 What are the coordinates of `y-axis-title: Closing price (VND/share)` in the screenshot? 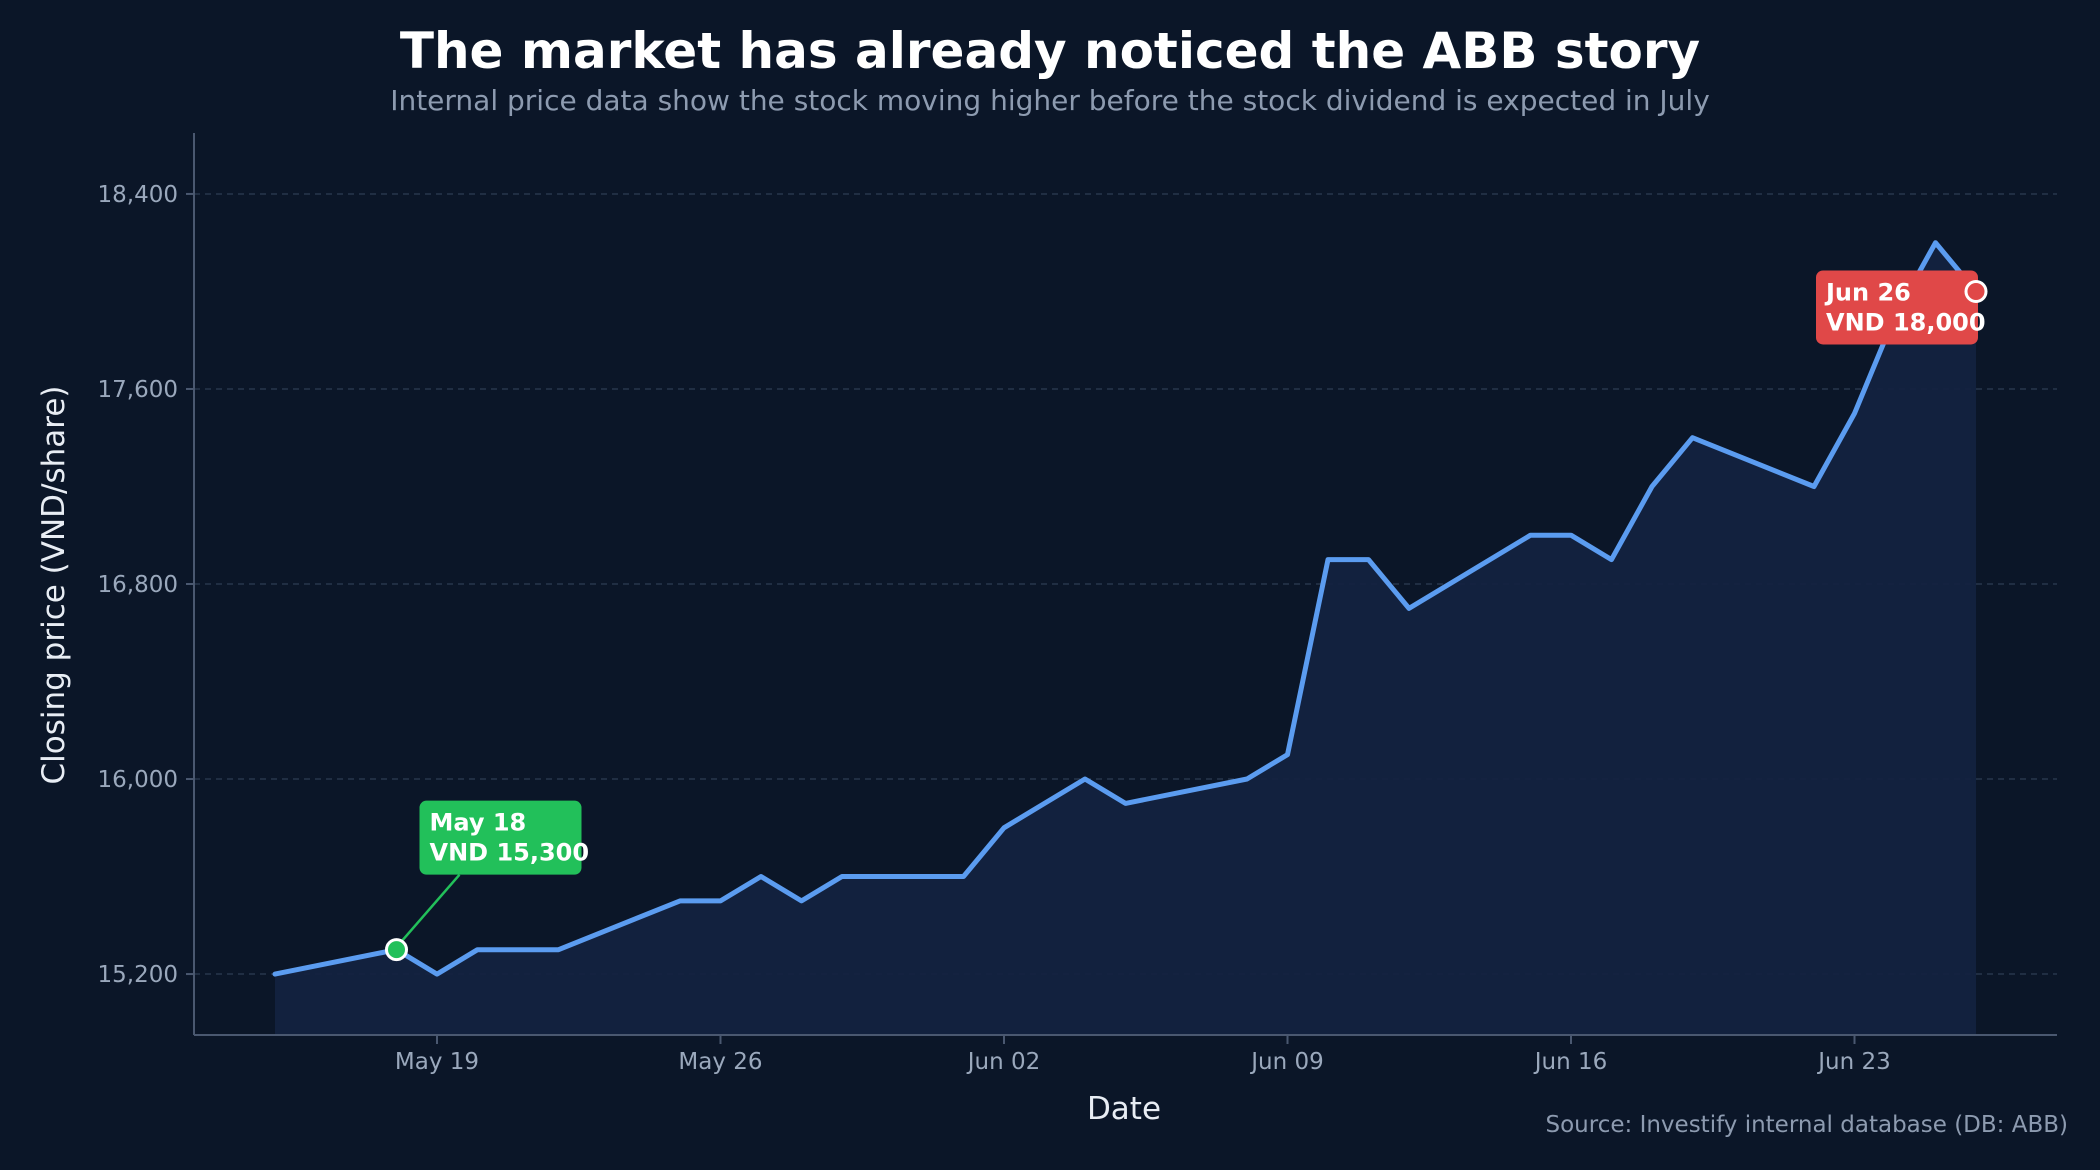 It's located at (54, 584).